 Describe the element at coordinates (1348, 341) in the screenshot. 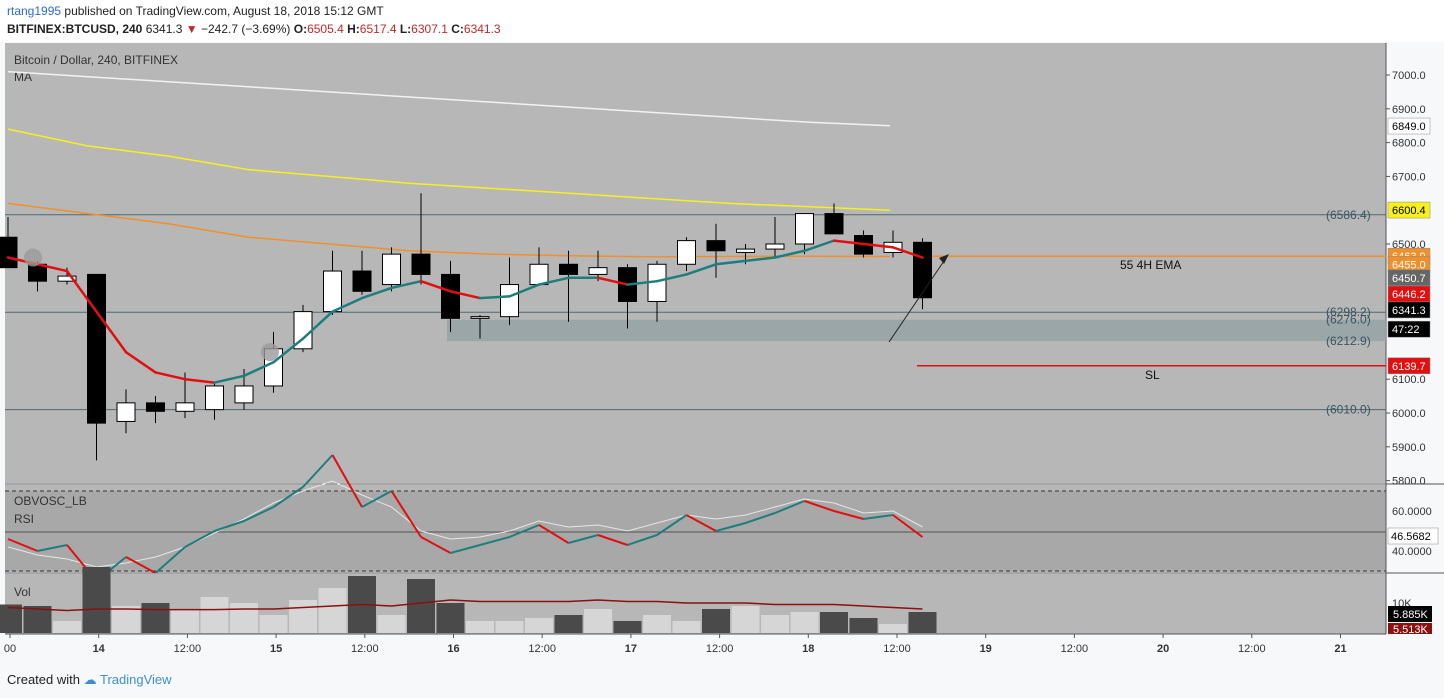

I see `level-label: (6212.9)` at that location.